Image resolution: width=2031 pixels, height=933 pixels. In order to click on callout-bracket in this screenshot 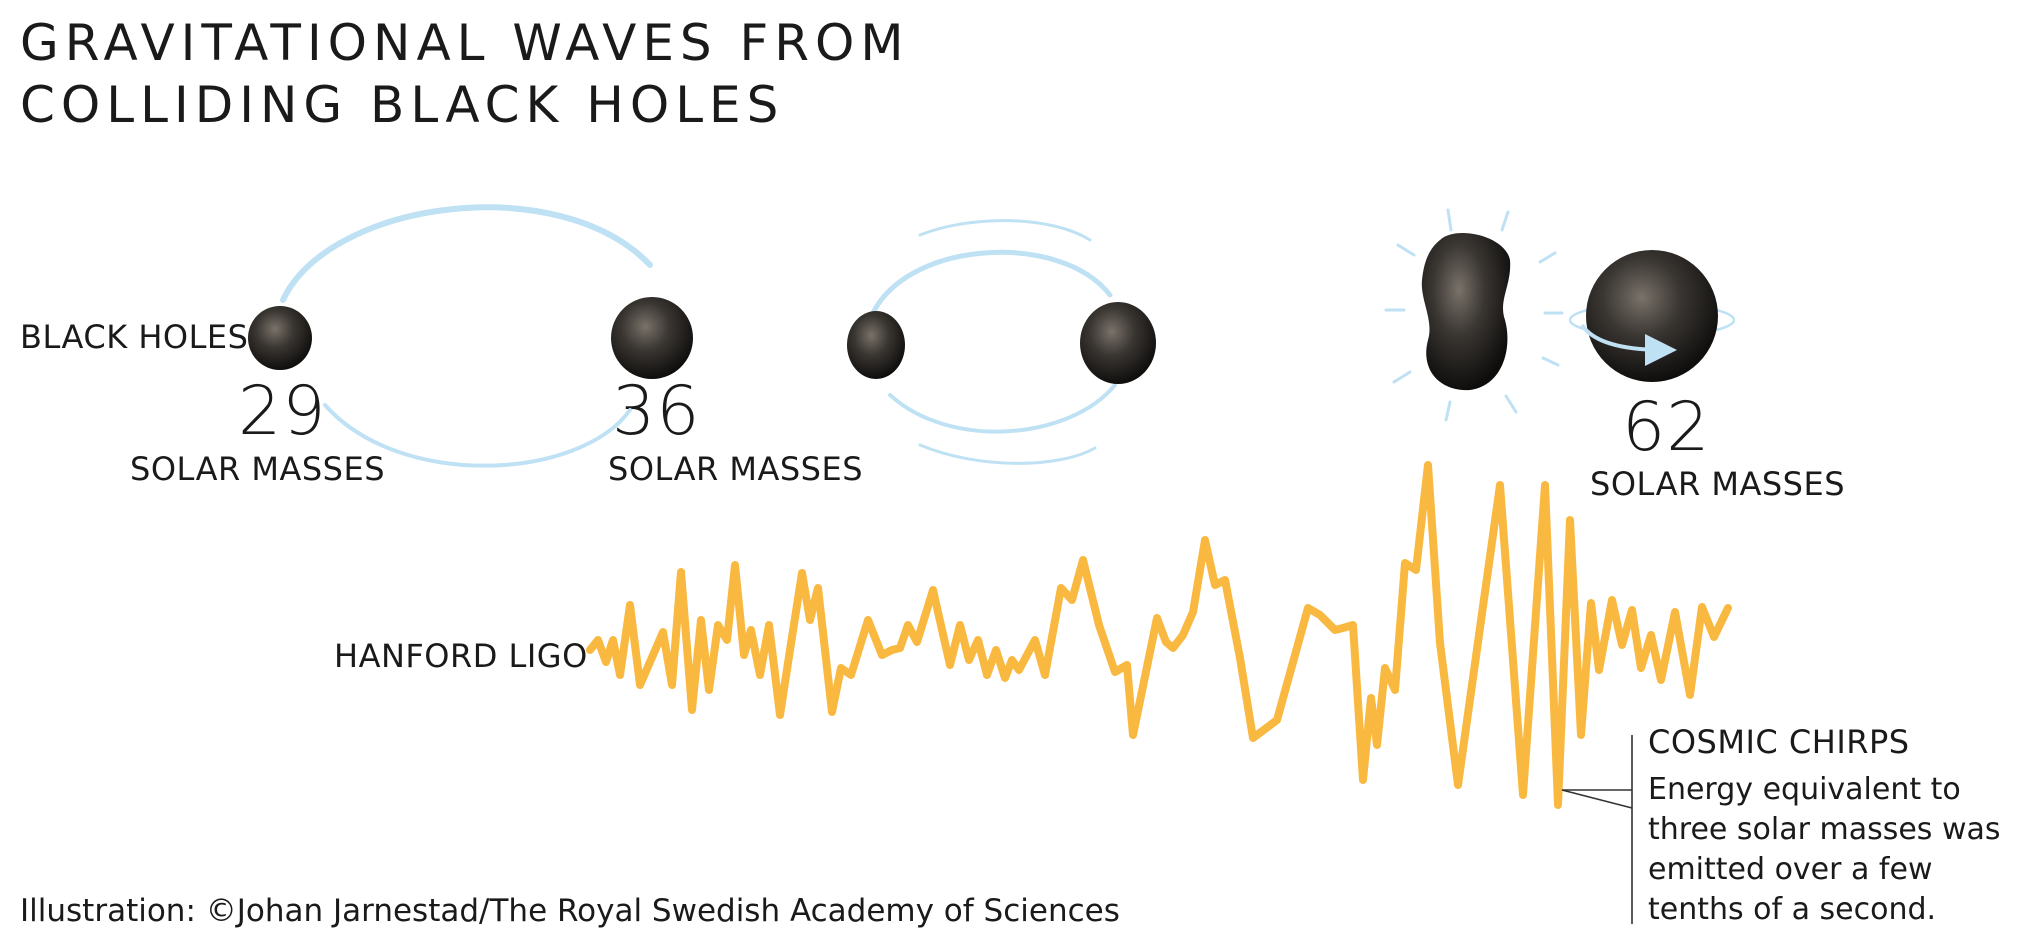, I will do `click(1597, 829)`.